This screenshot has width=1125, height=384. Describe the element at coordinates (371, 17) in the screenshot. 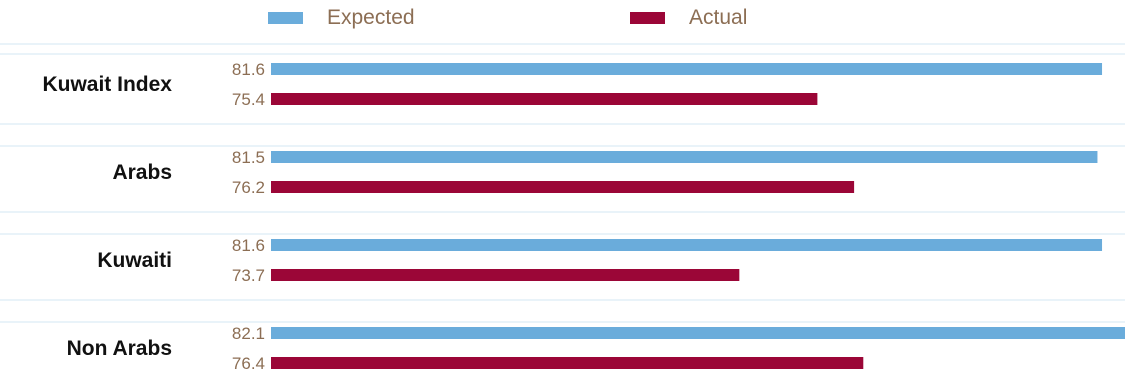

I see `legend-label-expected: Expected` at that location.